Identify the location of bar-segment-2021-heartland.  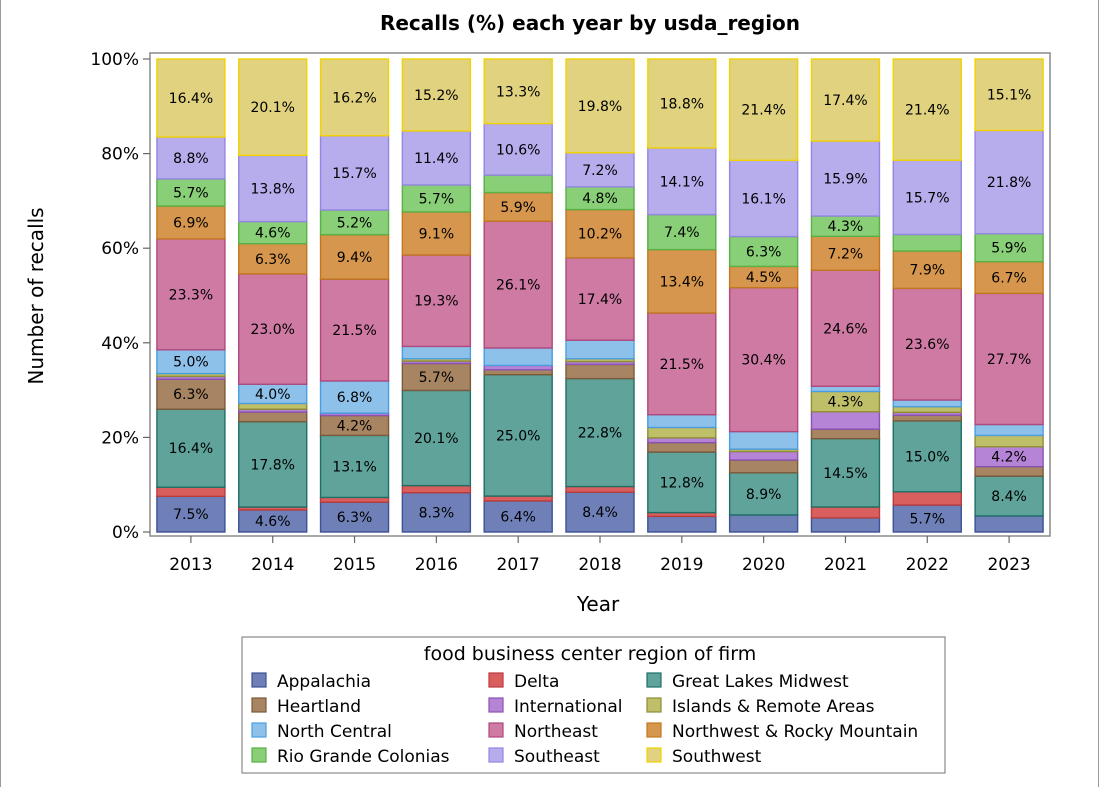
(845, 434).